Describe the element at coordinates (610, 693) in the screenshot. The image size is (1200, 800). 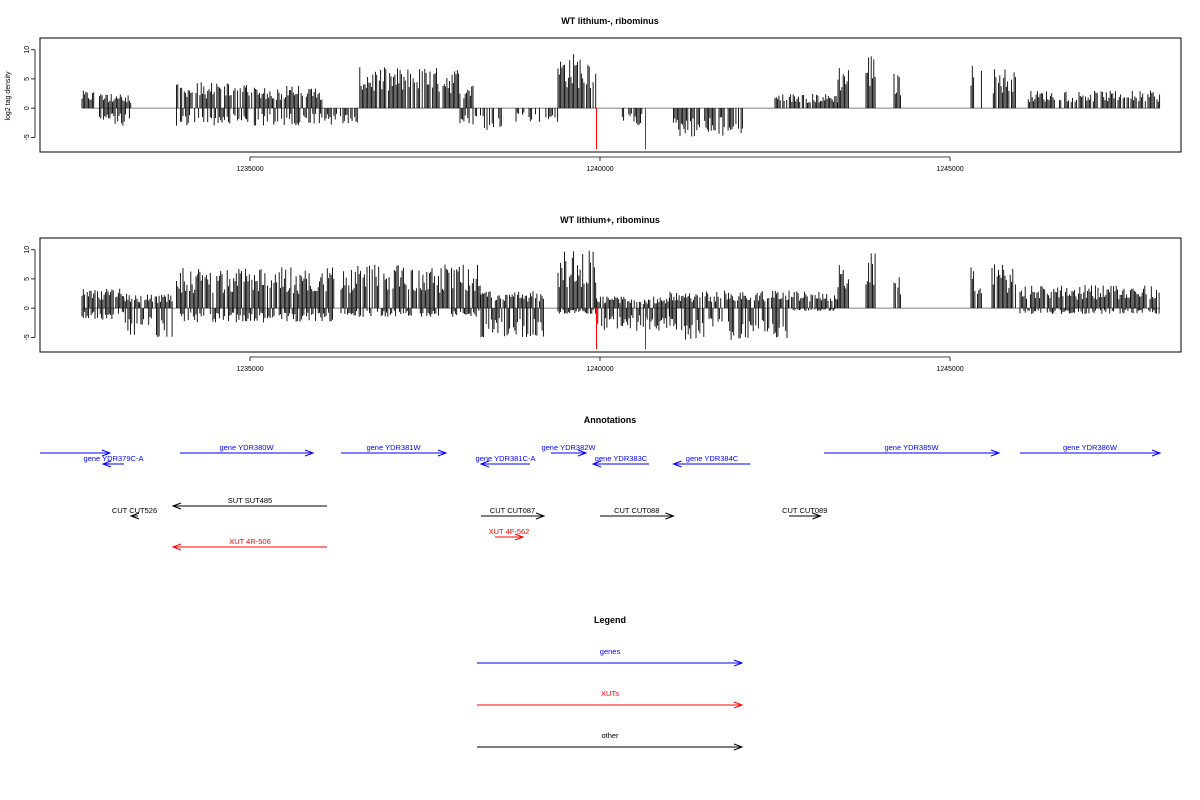
I see `legend-label: XUTs` at that location.